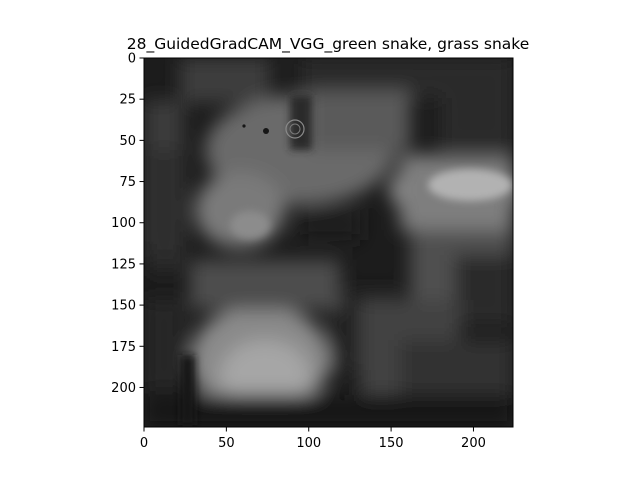 The image size is (640, 480). Describe the element at coordinates (132, 59) in the screenshot. I see `y-tick-label: 0` at that location.